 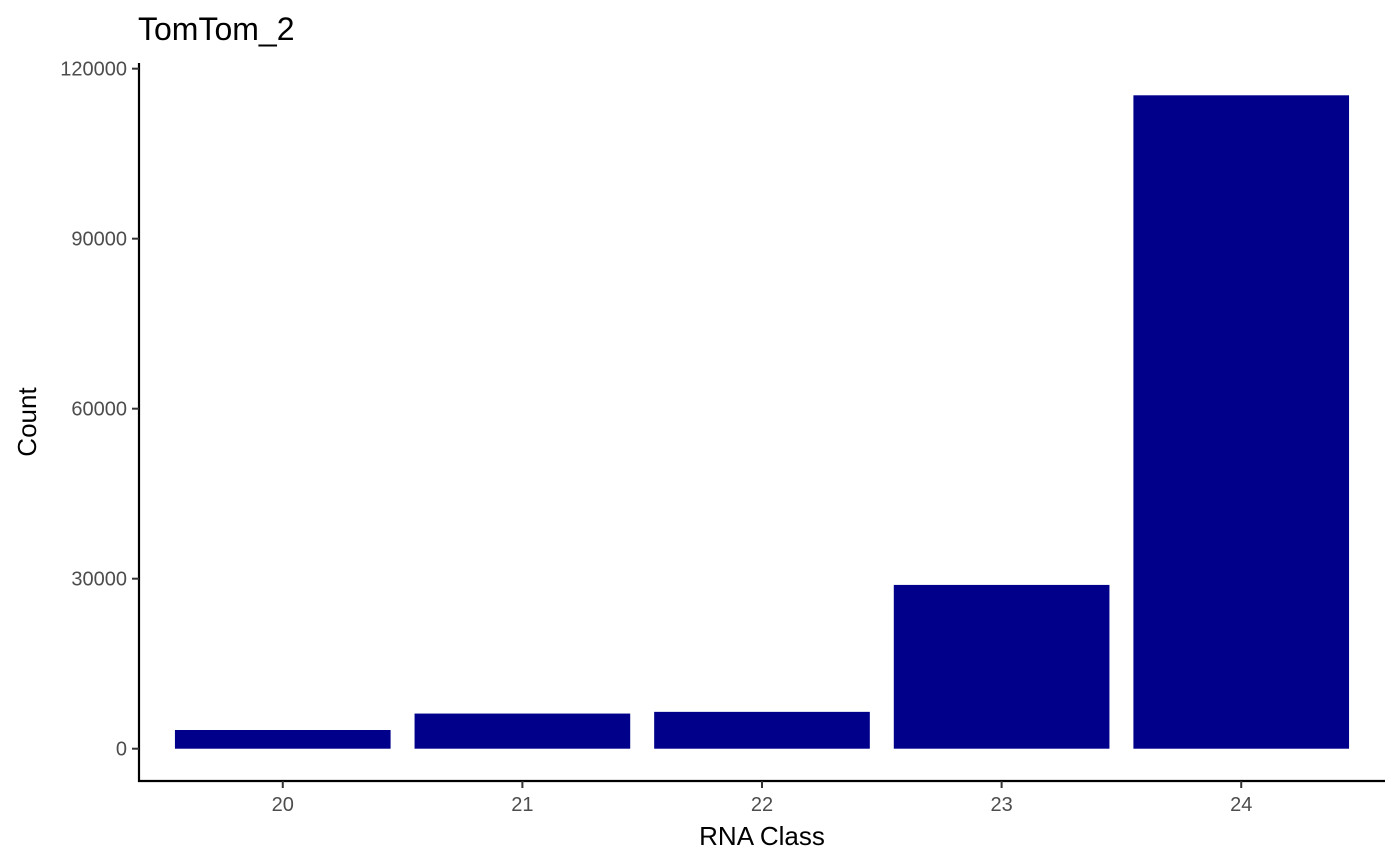 I want to click on x-tick-label: 23, so click(x=1001, y=805).